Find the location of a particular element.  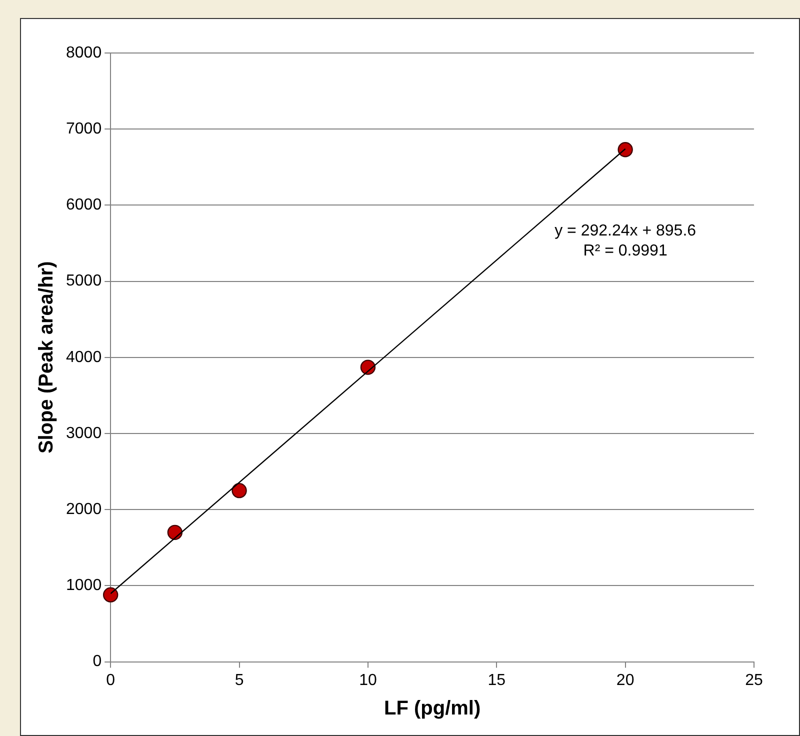

x-tick-label: 0 is located at coordinates (111, 680).